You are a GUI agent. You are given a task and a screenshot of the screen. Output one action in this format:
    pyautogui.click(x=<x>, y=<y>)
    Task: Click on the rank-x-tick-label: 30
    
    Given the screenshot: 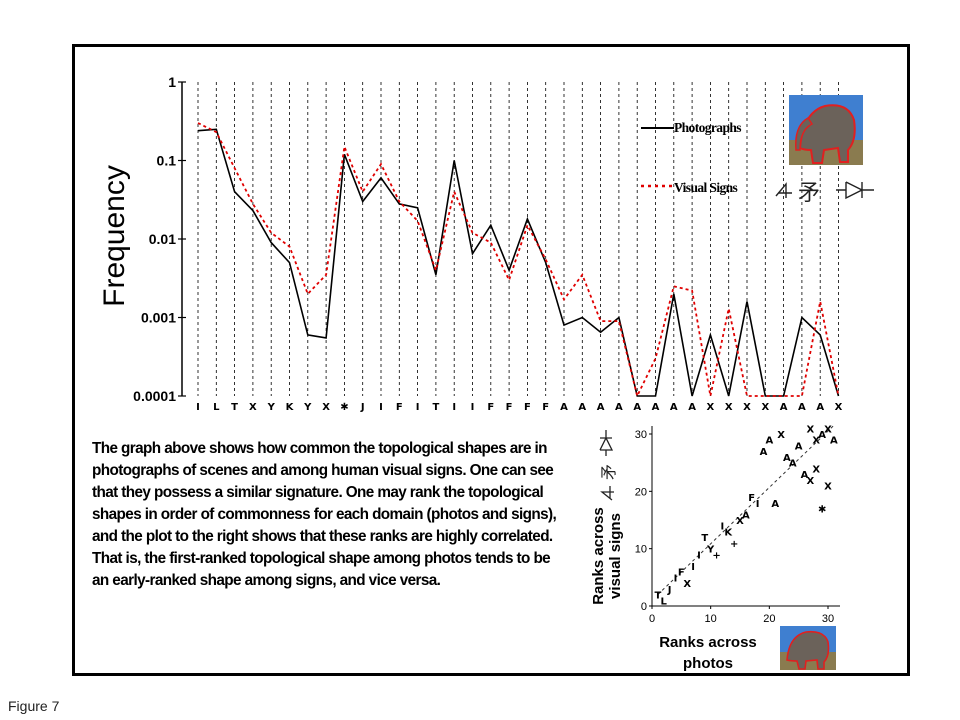 What is the action you would take?
    pyautogui.click(x=828, y=619)
    